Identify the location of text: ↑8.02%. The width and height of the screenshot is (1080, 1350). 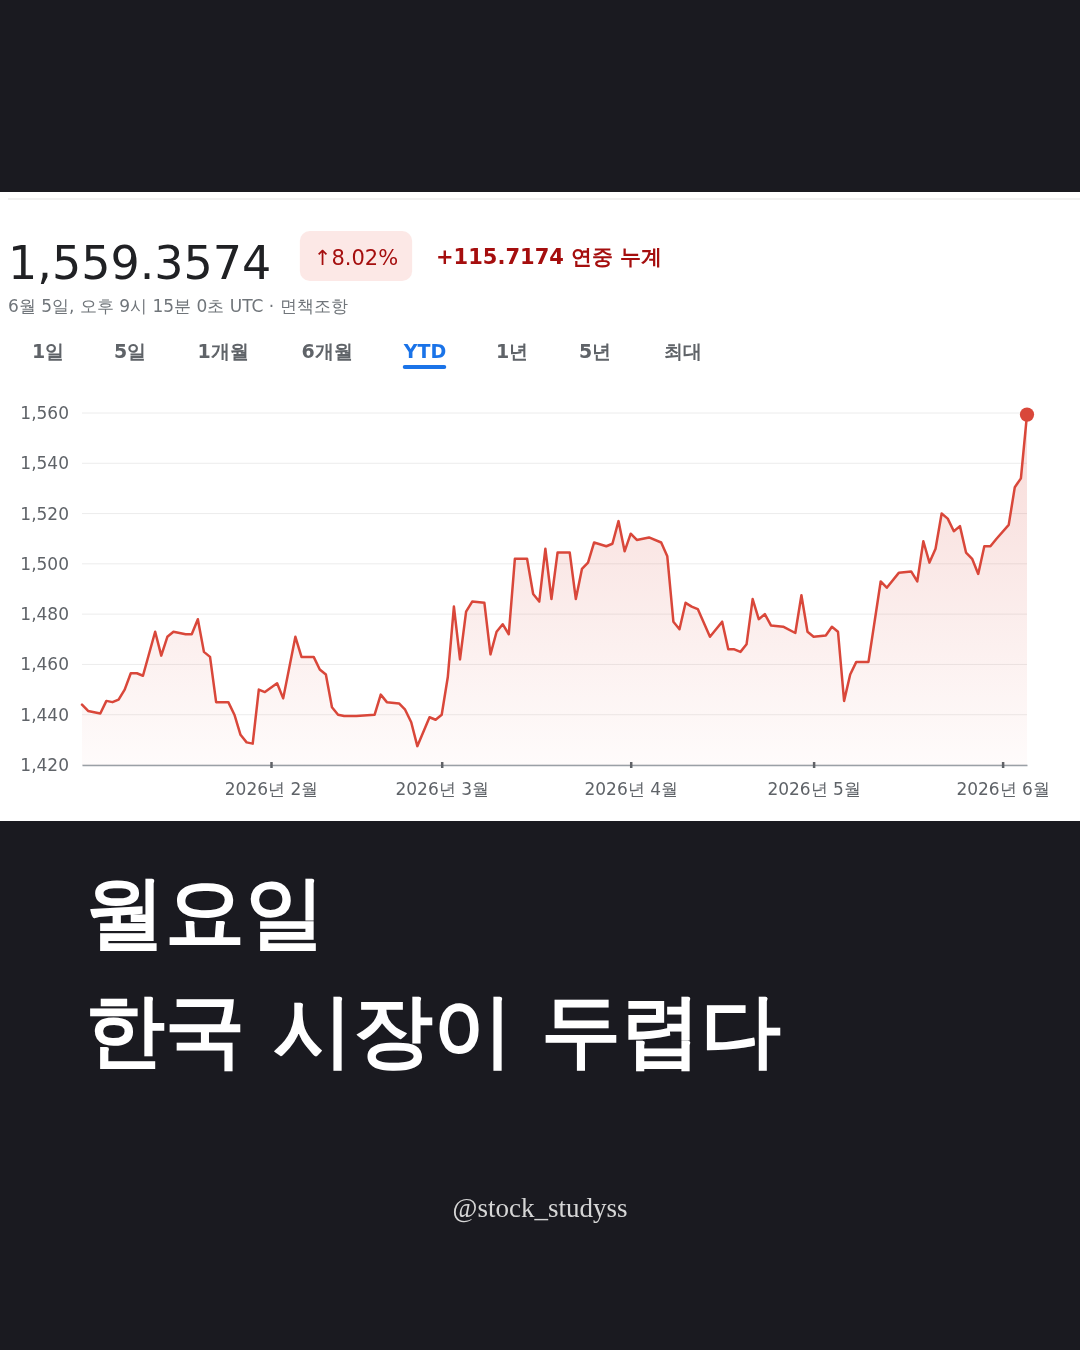
(356, 258).